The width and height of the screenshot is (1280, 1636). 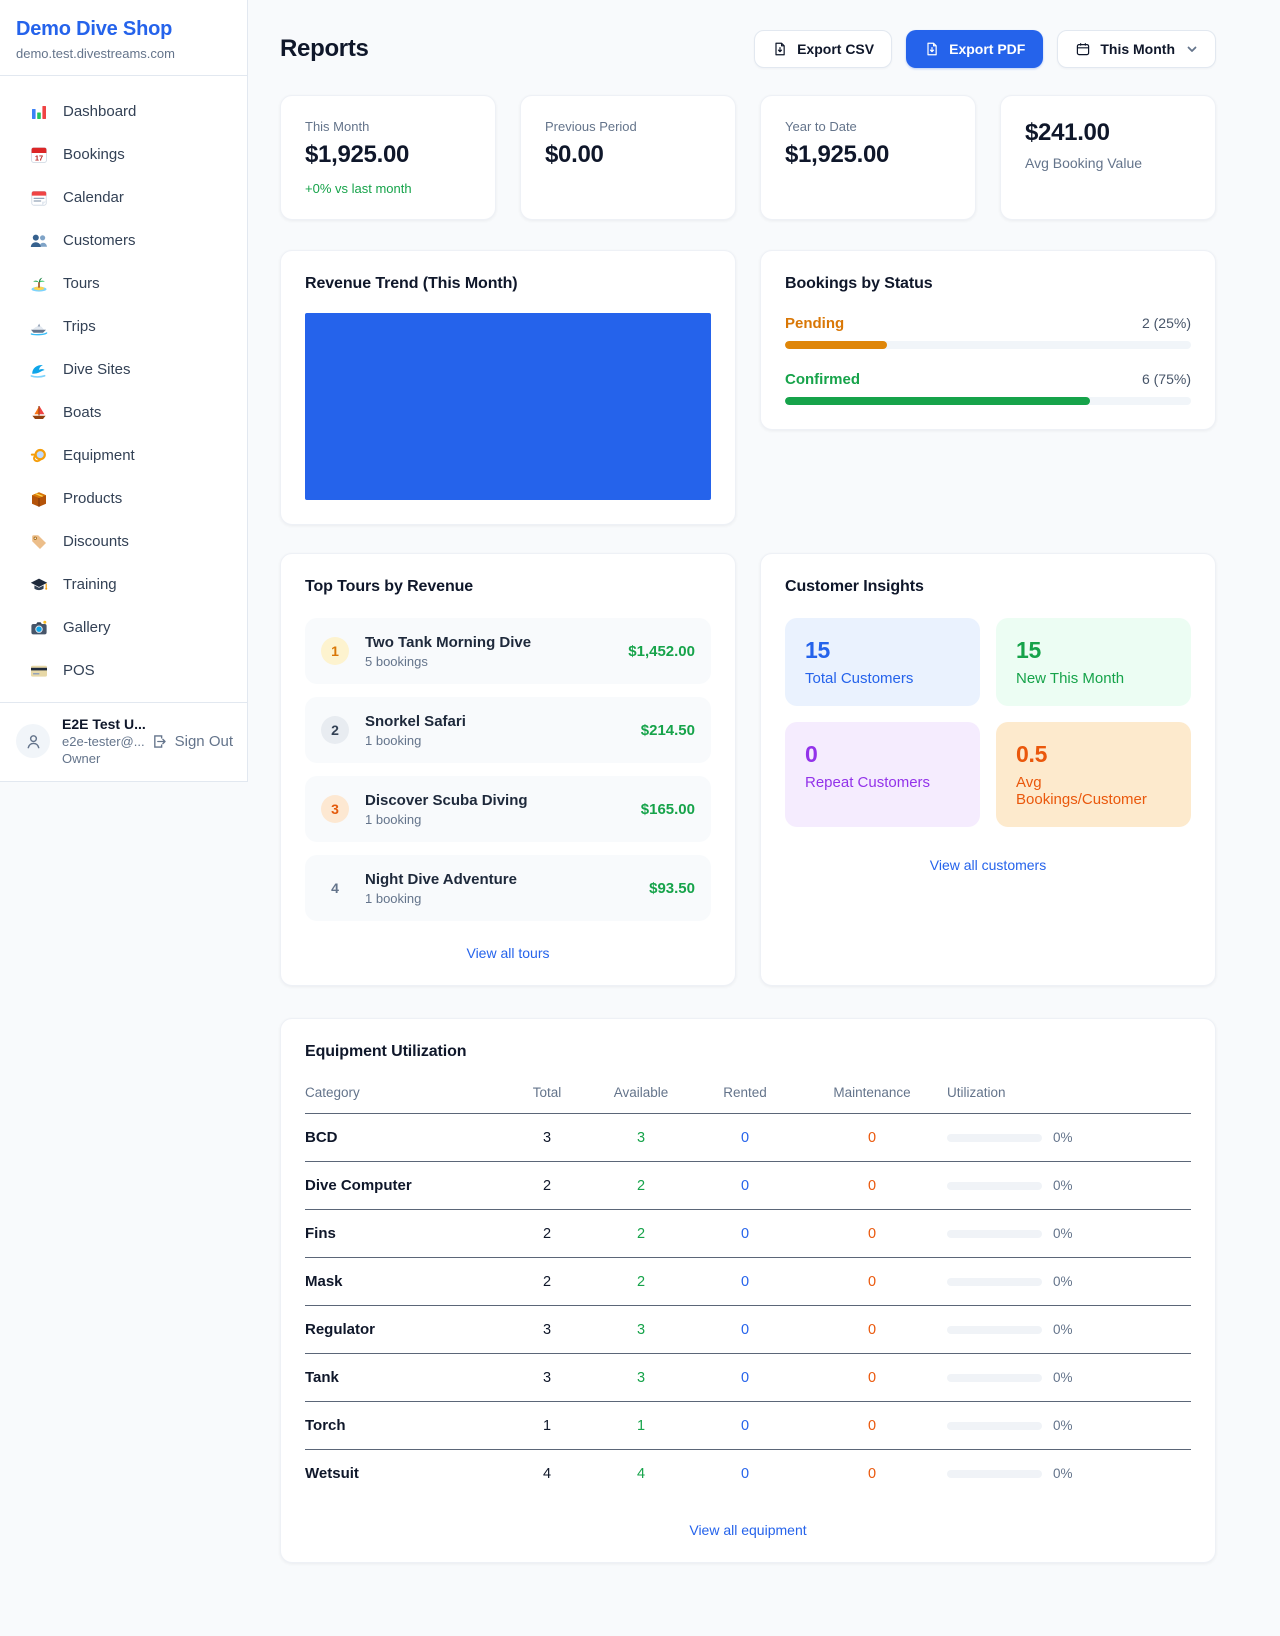 I want to click on equipment-available: 2, so click(x=641, y=1233).